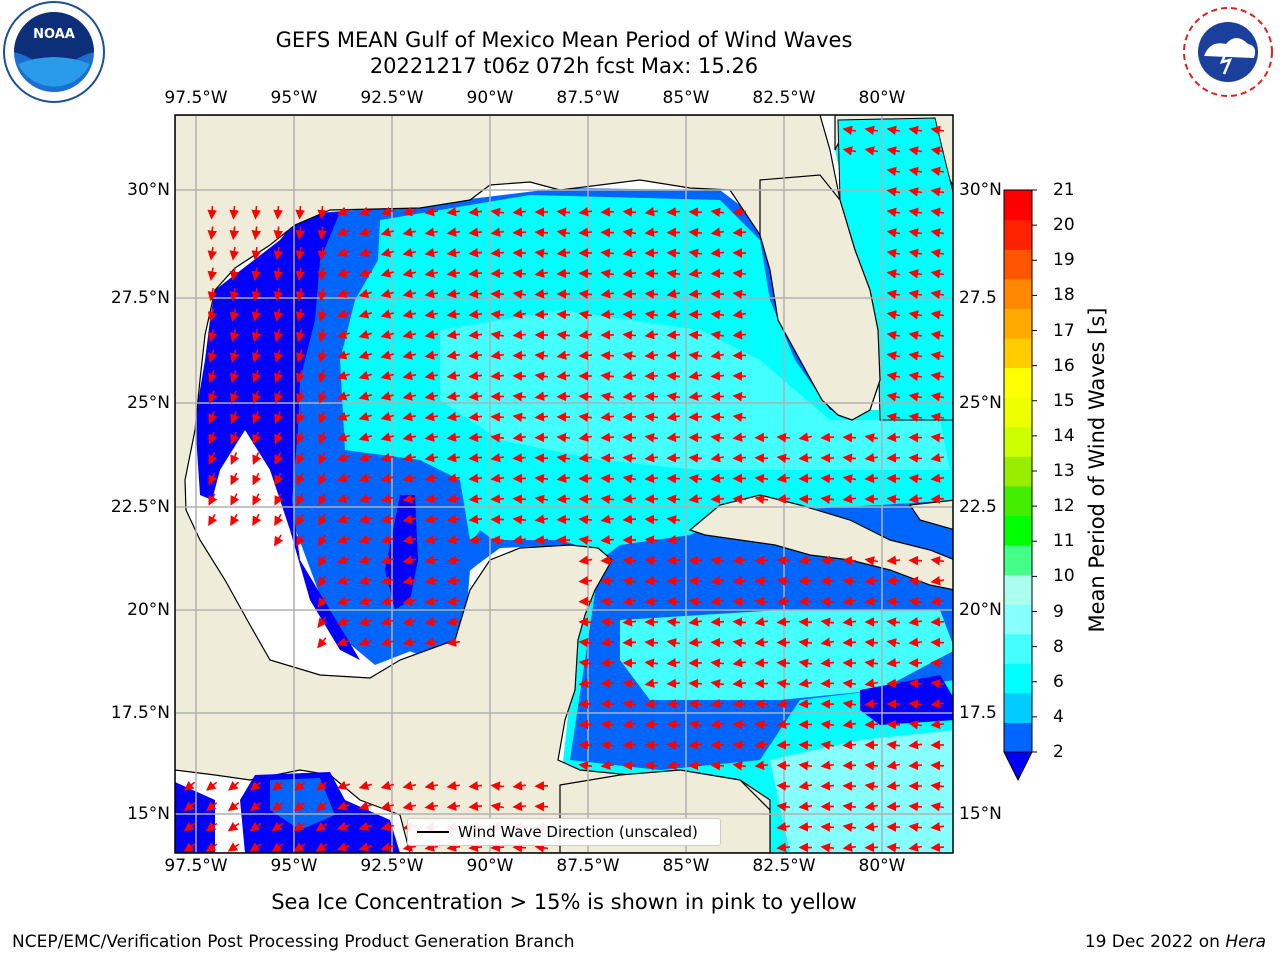 This screenshot has height=960, width=1280. What do you see at coordinates (1064, 365) in the screenshot?
I see `colorbar-tick-label: 16` at bounding box center [1064, 365].